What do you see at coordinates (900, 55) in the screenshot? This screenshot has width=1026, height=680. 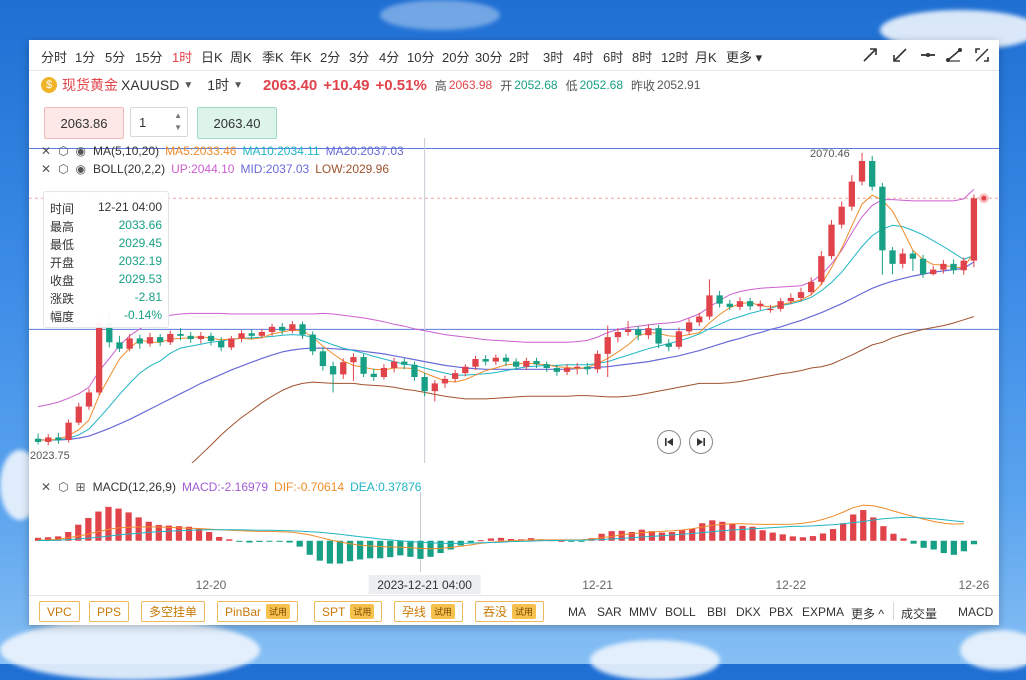 I see `ray-tool-icon` at bounding box center [900, 55].